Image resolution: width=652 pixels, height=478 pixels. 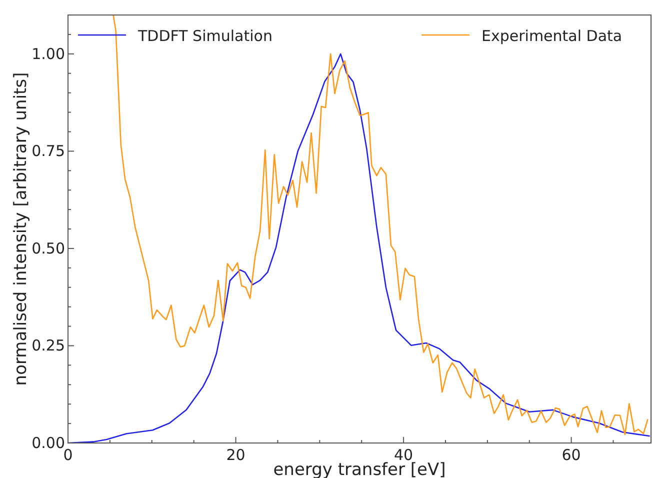 I want to click on y-axis-title: normalised intensity [arbitrary units], so click(x=21, y=229).